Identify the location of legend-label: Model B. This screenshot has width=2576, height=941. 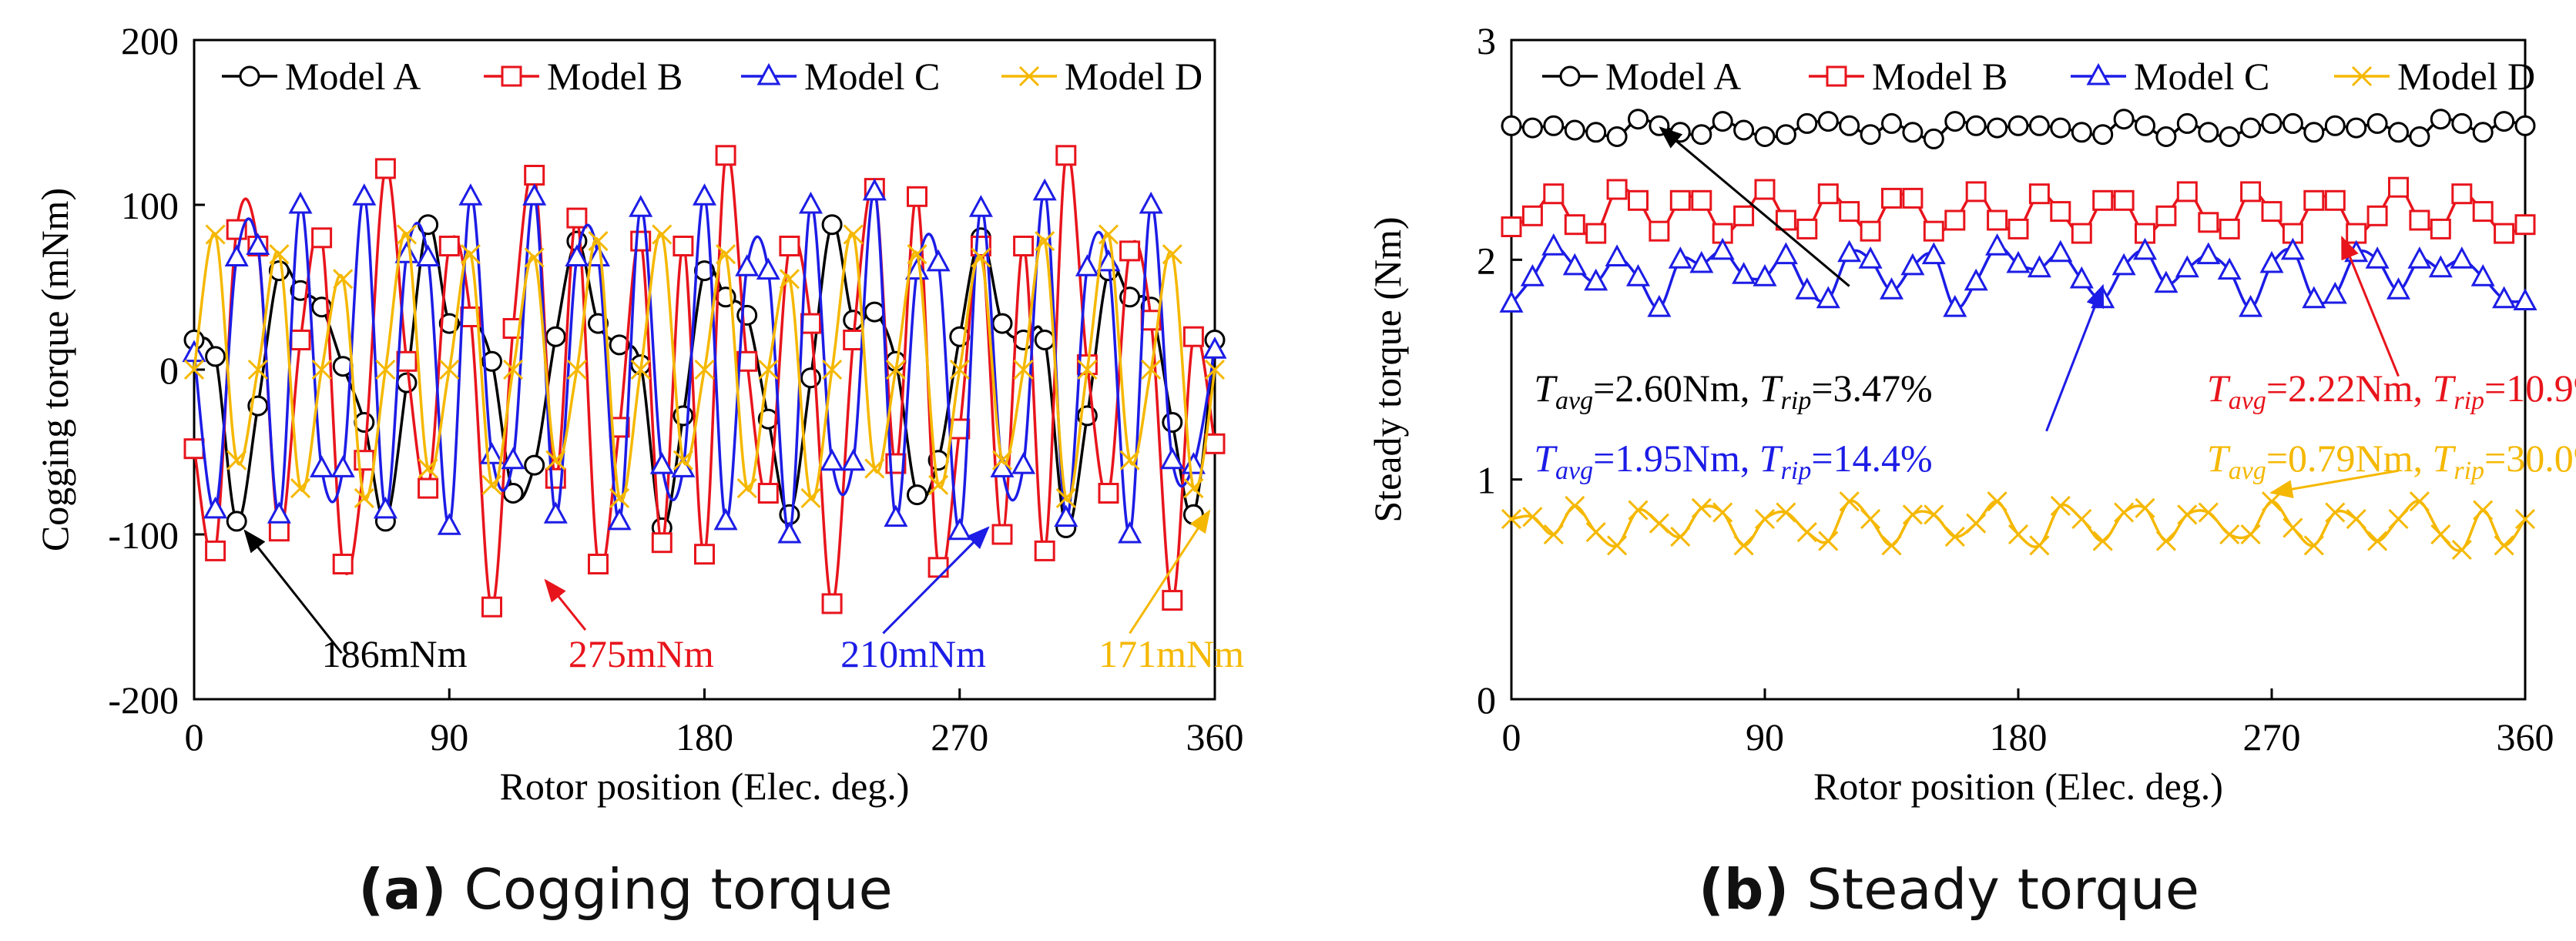
(1939, 76).